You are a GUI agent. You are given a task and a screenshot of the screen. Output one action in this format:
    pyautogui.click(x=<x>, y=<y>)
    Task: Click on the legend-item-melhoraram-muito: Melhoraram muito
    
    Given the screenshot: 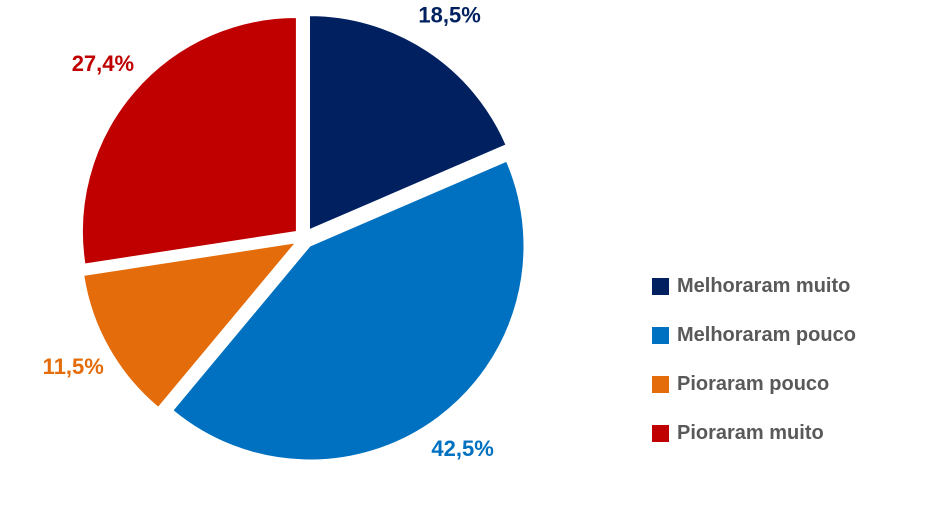 What is the action you would take?
    pyautogui.click(x=793, y=286)
    